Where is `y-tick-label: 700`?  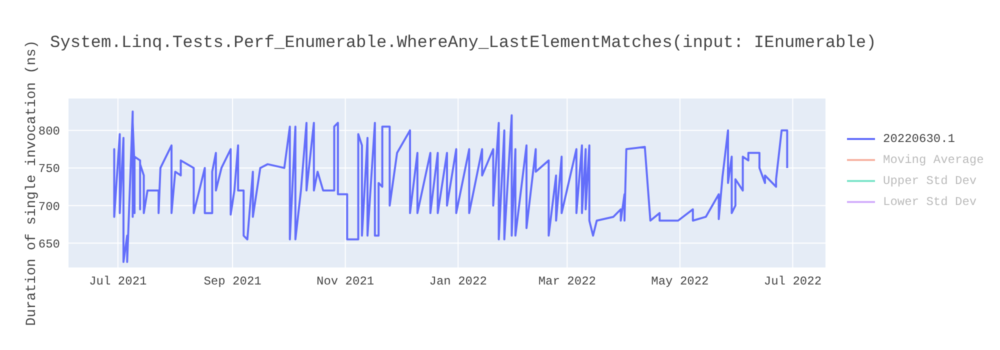
y-tick-label: 700 is located at coordinates (49, 207).